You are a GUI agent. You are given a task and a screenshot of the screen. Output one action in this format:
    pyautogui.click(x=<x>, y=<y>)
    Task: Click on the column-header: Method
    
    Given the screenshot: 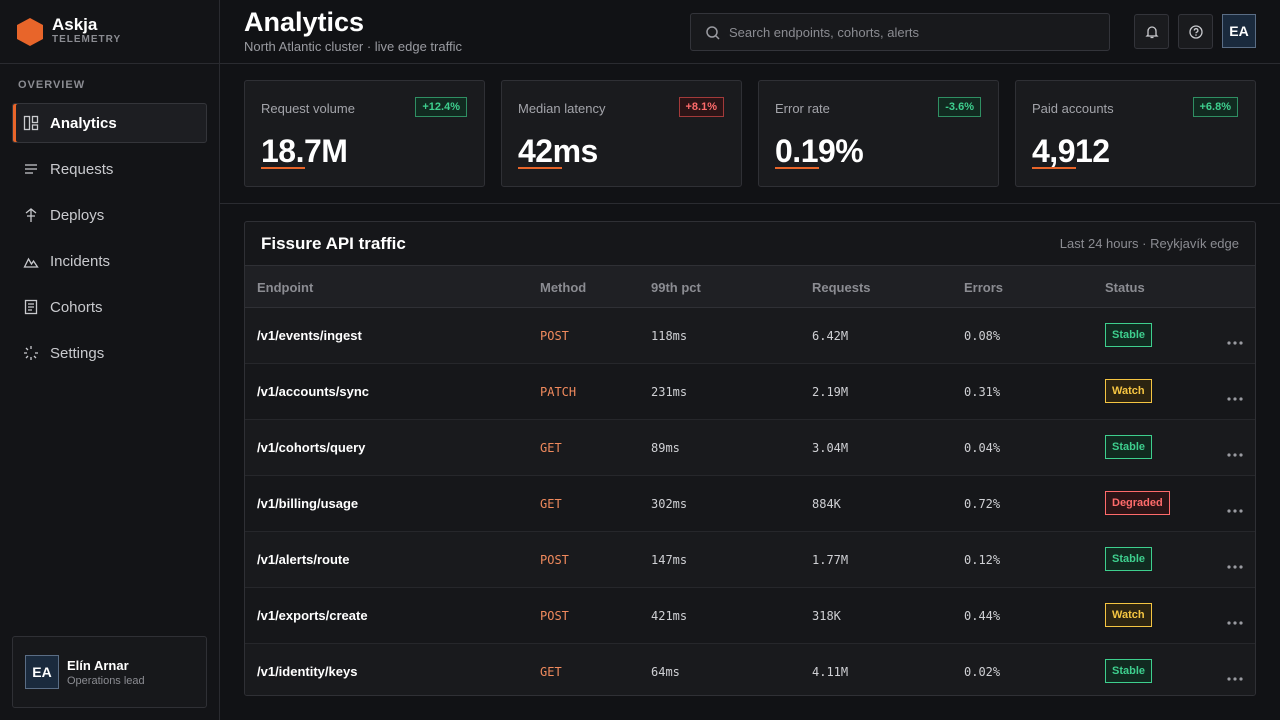 What is the action you would take?
    pyautogui.click(x=563, y=287)
    